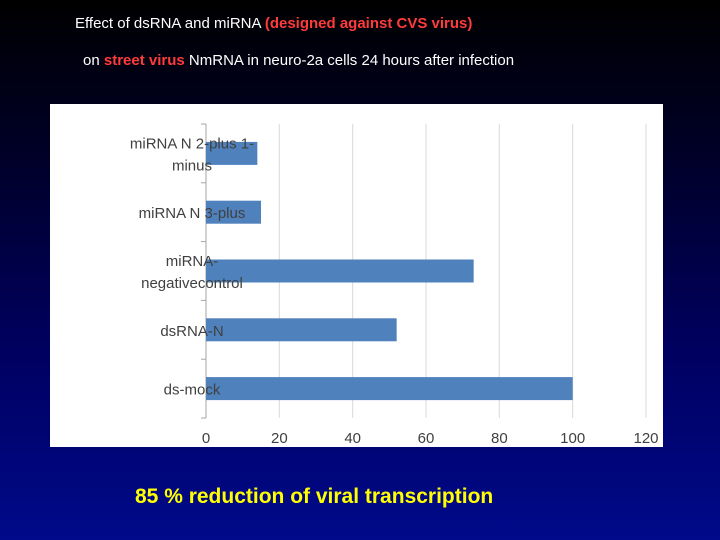  I want to click on x-tick-label-6: 120, so click(645, 438).